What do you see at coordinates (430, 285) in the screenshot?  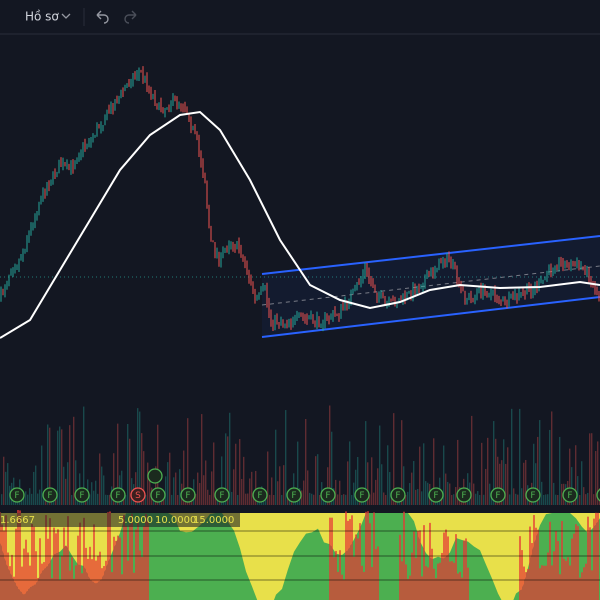 I see `channel-middle` at bounding box center [430, 285].